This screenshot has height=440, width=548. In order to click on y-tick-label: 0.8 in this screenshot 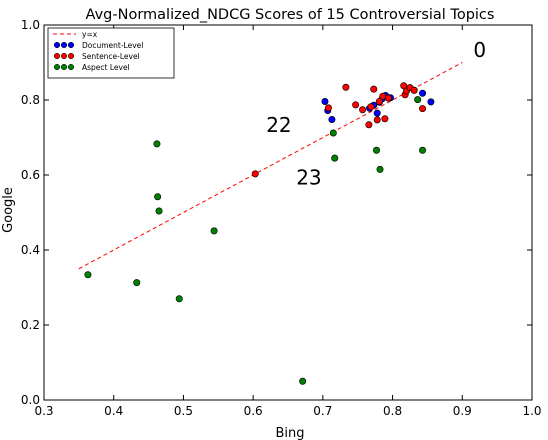, I will do `click(30, 100)`.